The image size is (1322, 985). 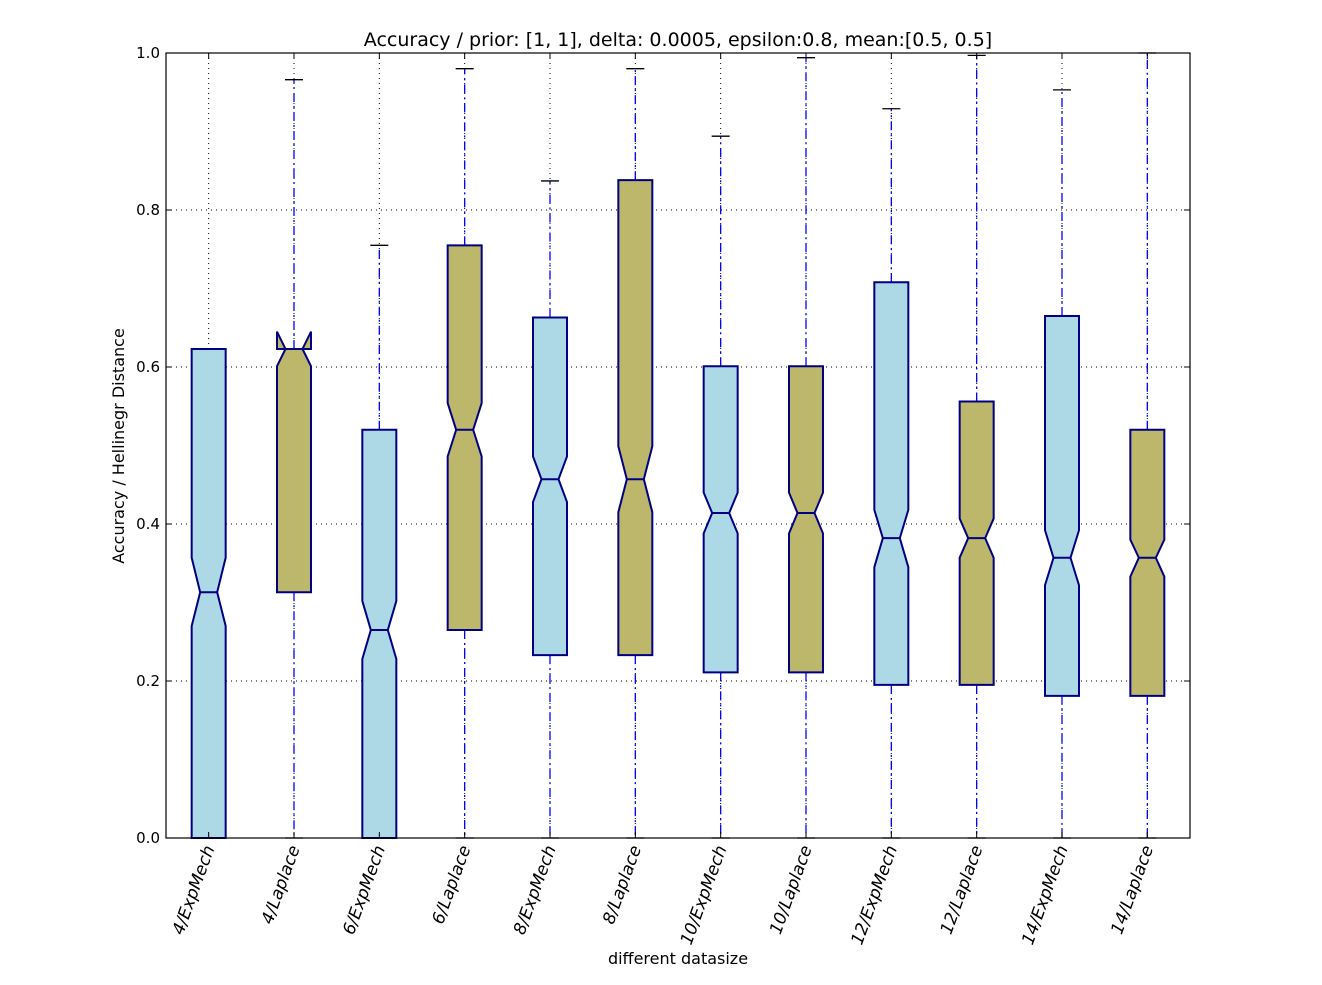 I want to click on x-tick-label: 12/Laplace, so click(x=962, y=890).